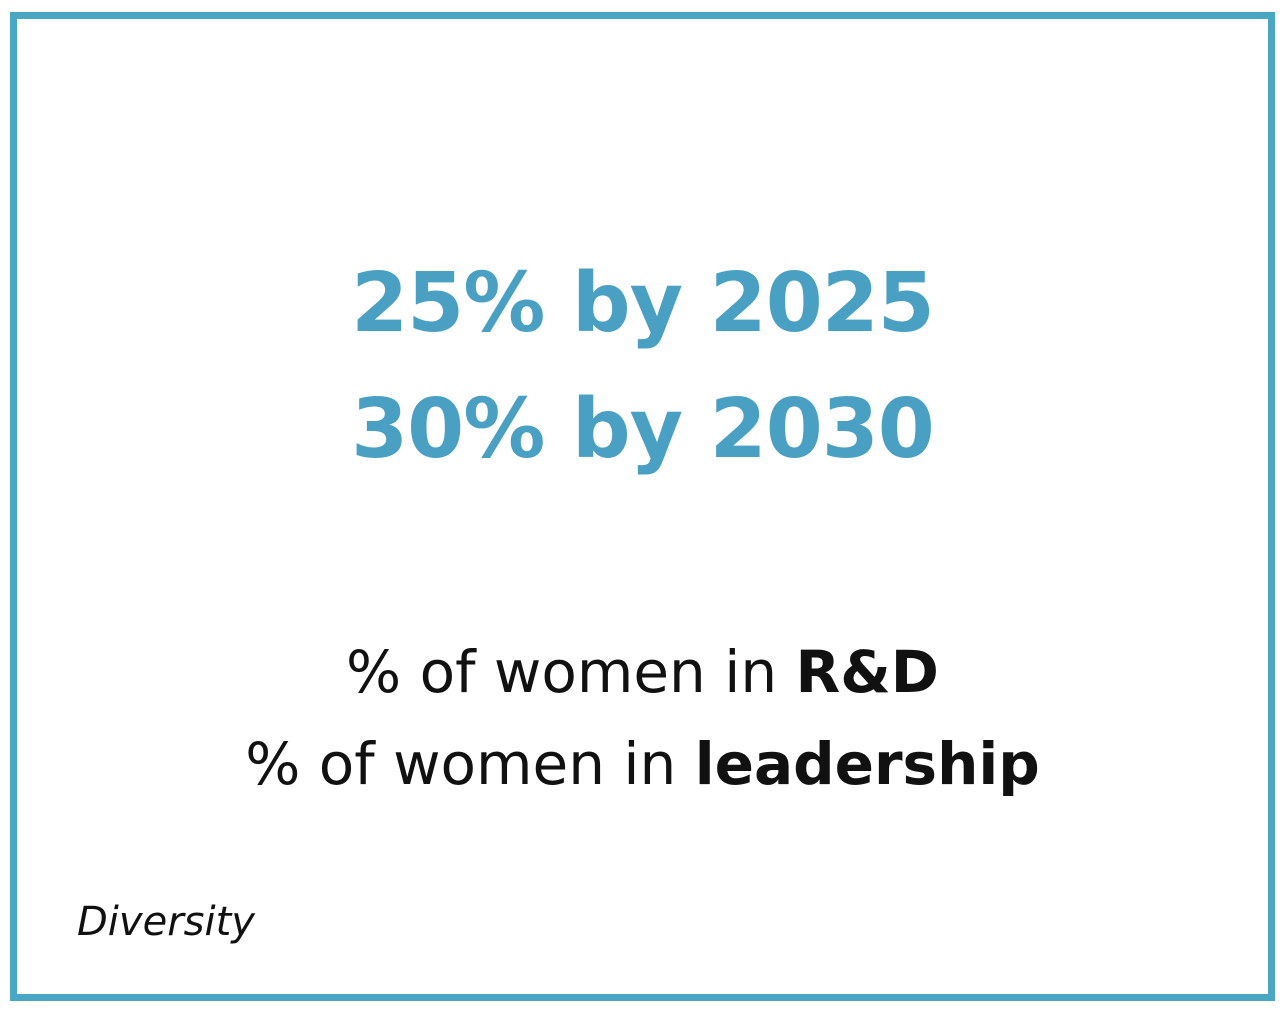  What do you see at coordinates (643, 429) in the screenshot?
I see `target-line-2030: 30% by 2030` at bounding box center [643, 429].